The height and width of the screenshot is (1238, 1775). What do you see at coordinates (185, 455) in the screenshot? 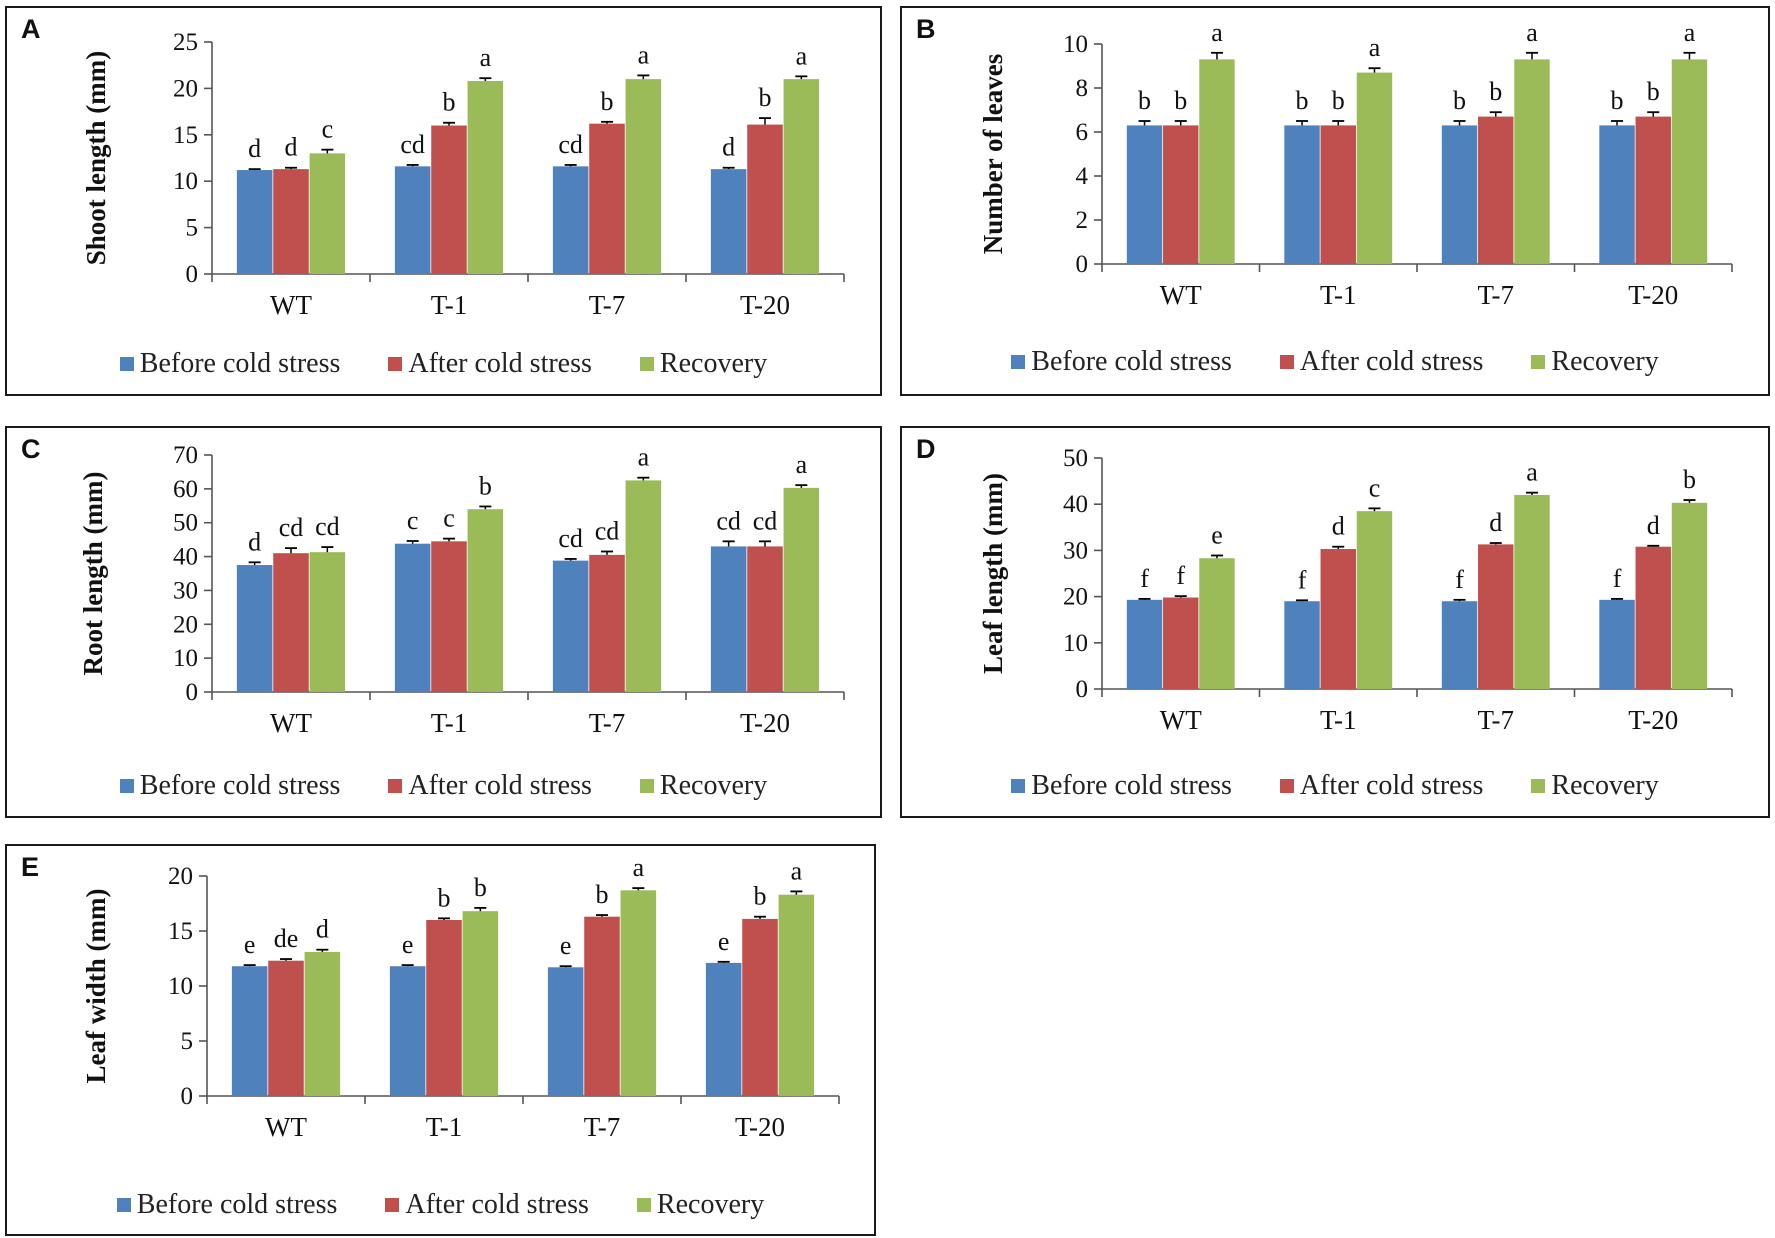
I see `y-tick-label: 70` at bounding box center [185, 455].